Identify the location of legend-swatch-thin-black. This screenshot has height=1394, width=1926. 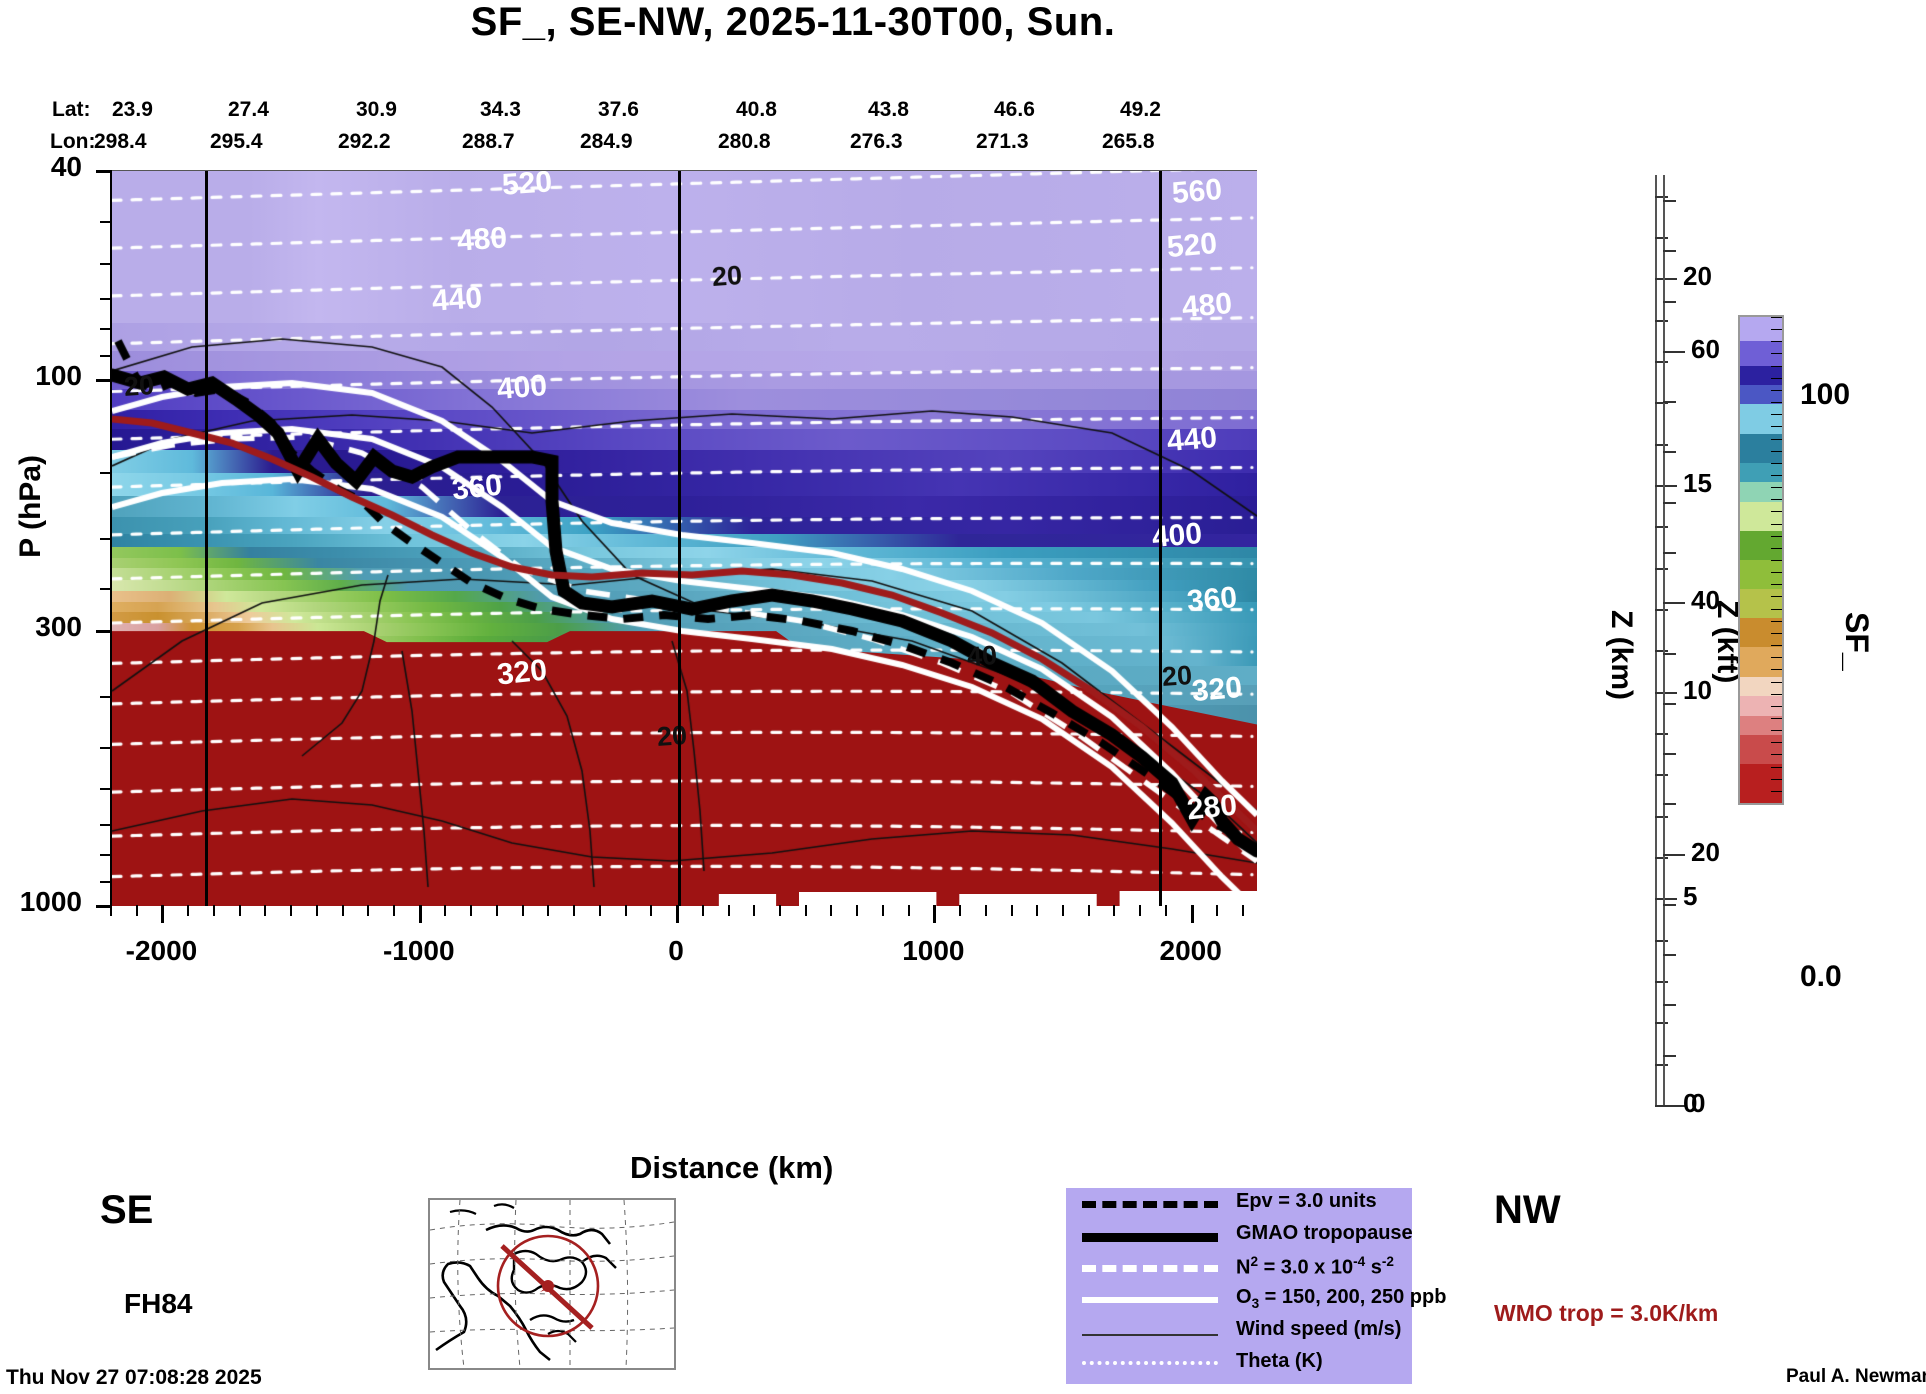
(1150, 1335).